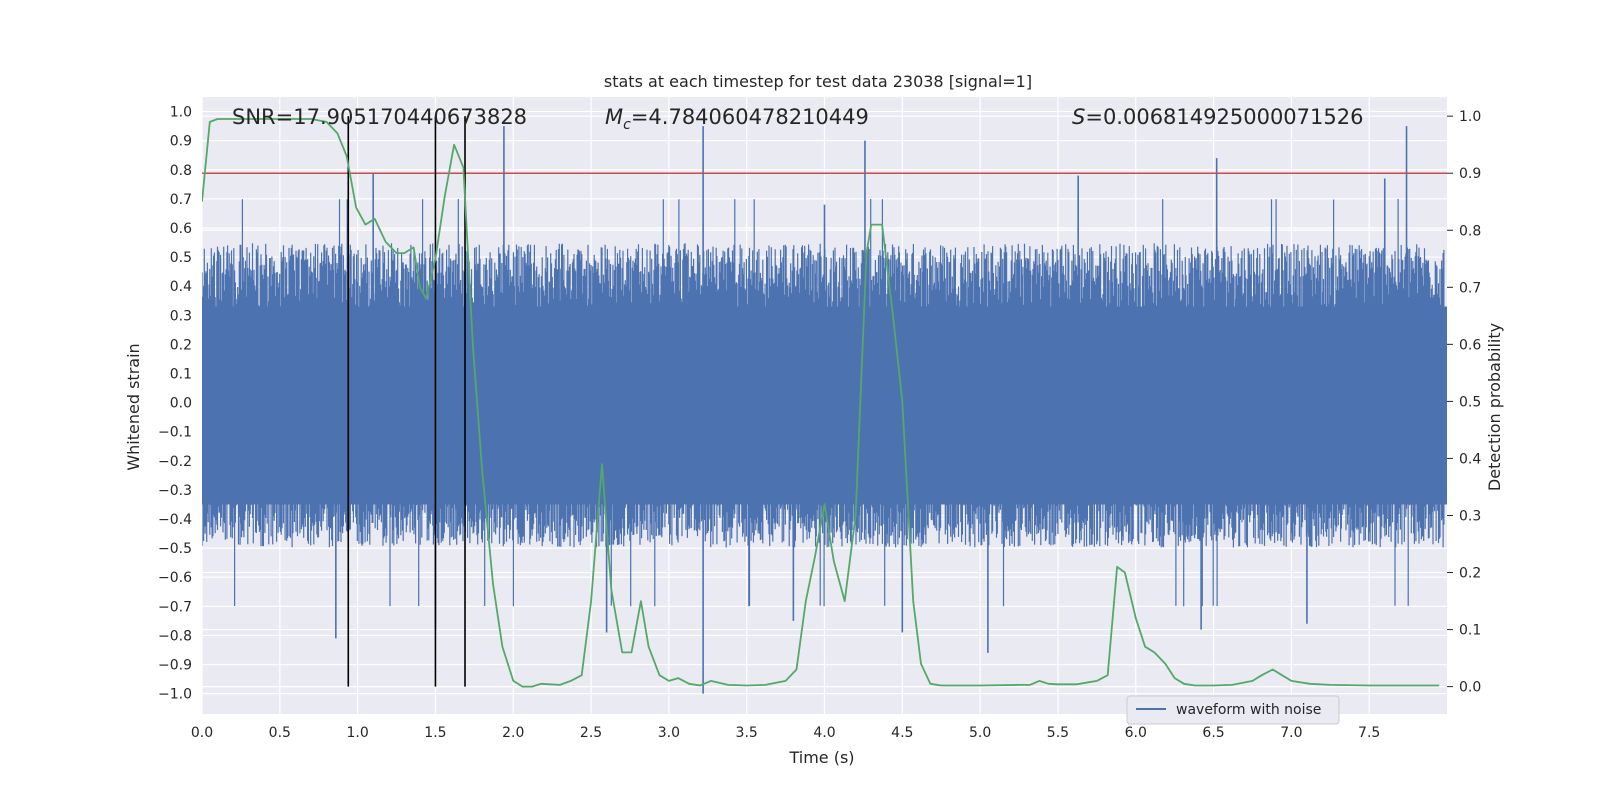  Describe the element at coordinates (181, 142) in the screenshot. I see `y-left-tick-label: 0.9` at that location.